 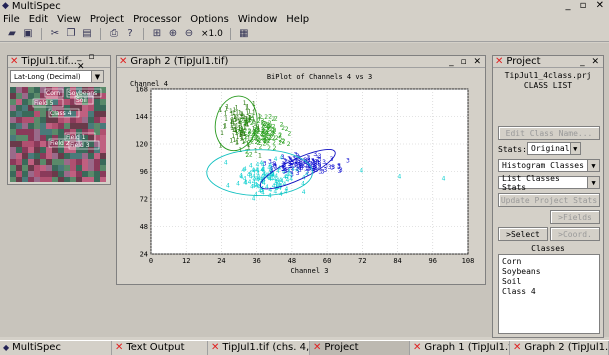 I want to click on menu-window: Window, so click(x=257, y=19).